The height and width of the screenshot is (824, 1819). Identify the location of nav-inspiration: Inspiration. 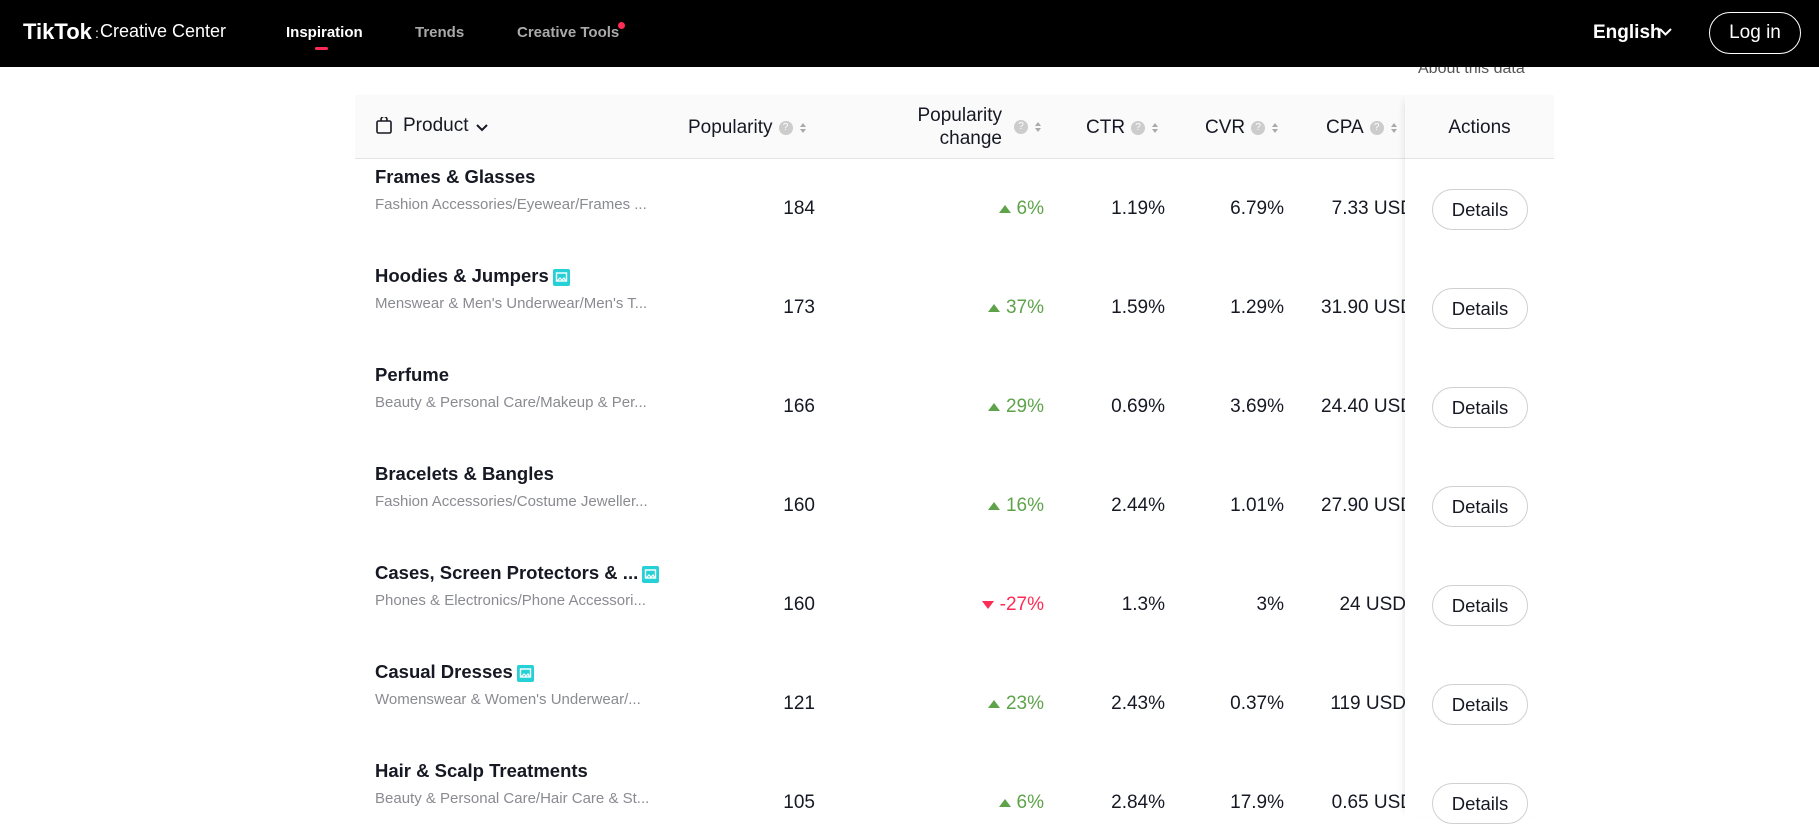
(324, 32).